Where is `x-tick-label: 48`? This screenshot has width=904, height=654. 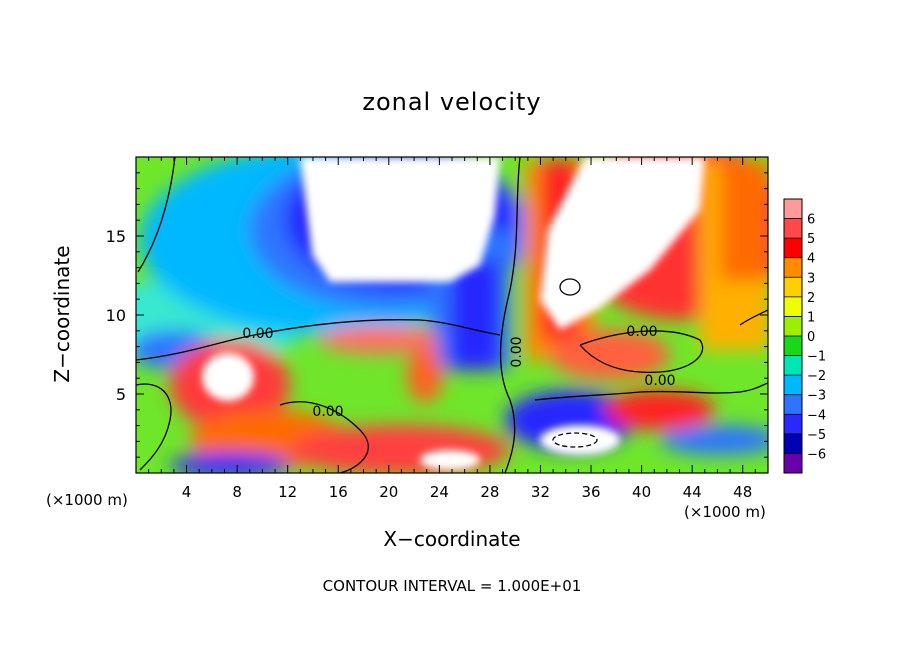 x-tick-label: 48 is located at coordinates (742, 492).